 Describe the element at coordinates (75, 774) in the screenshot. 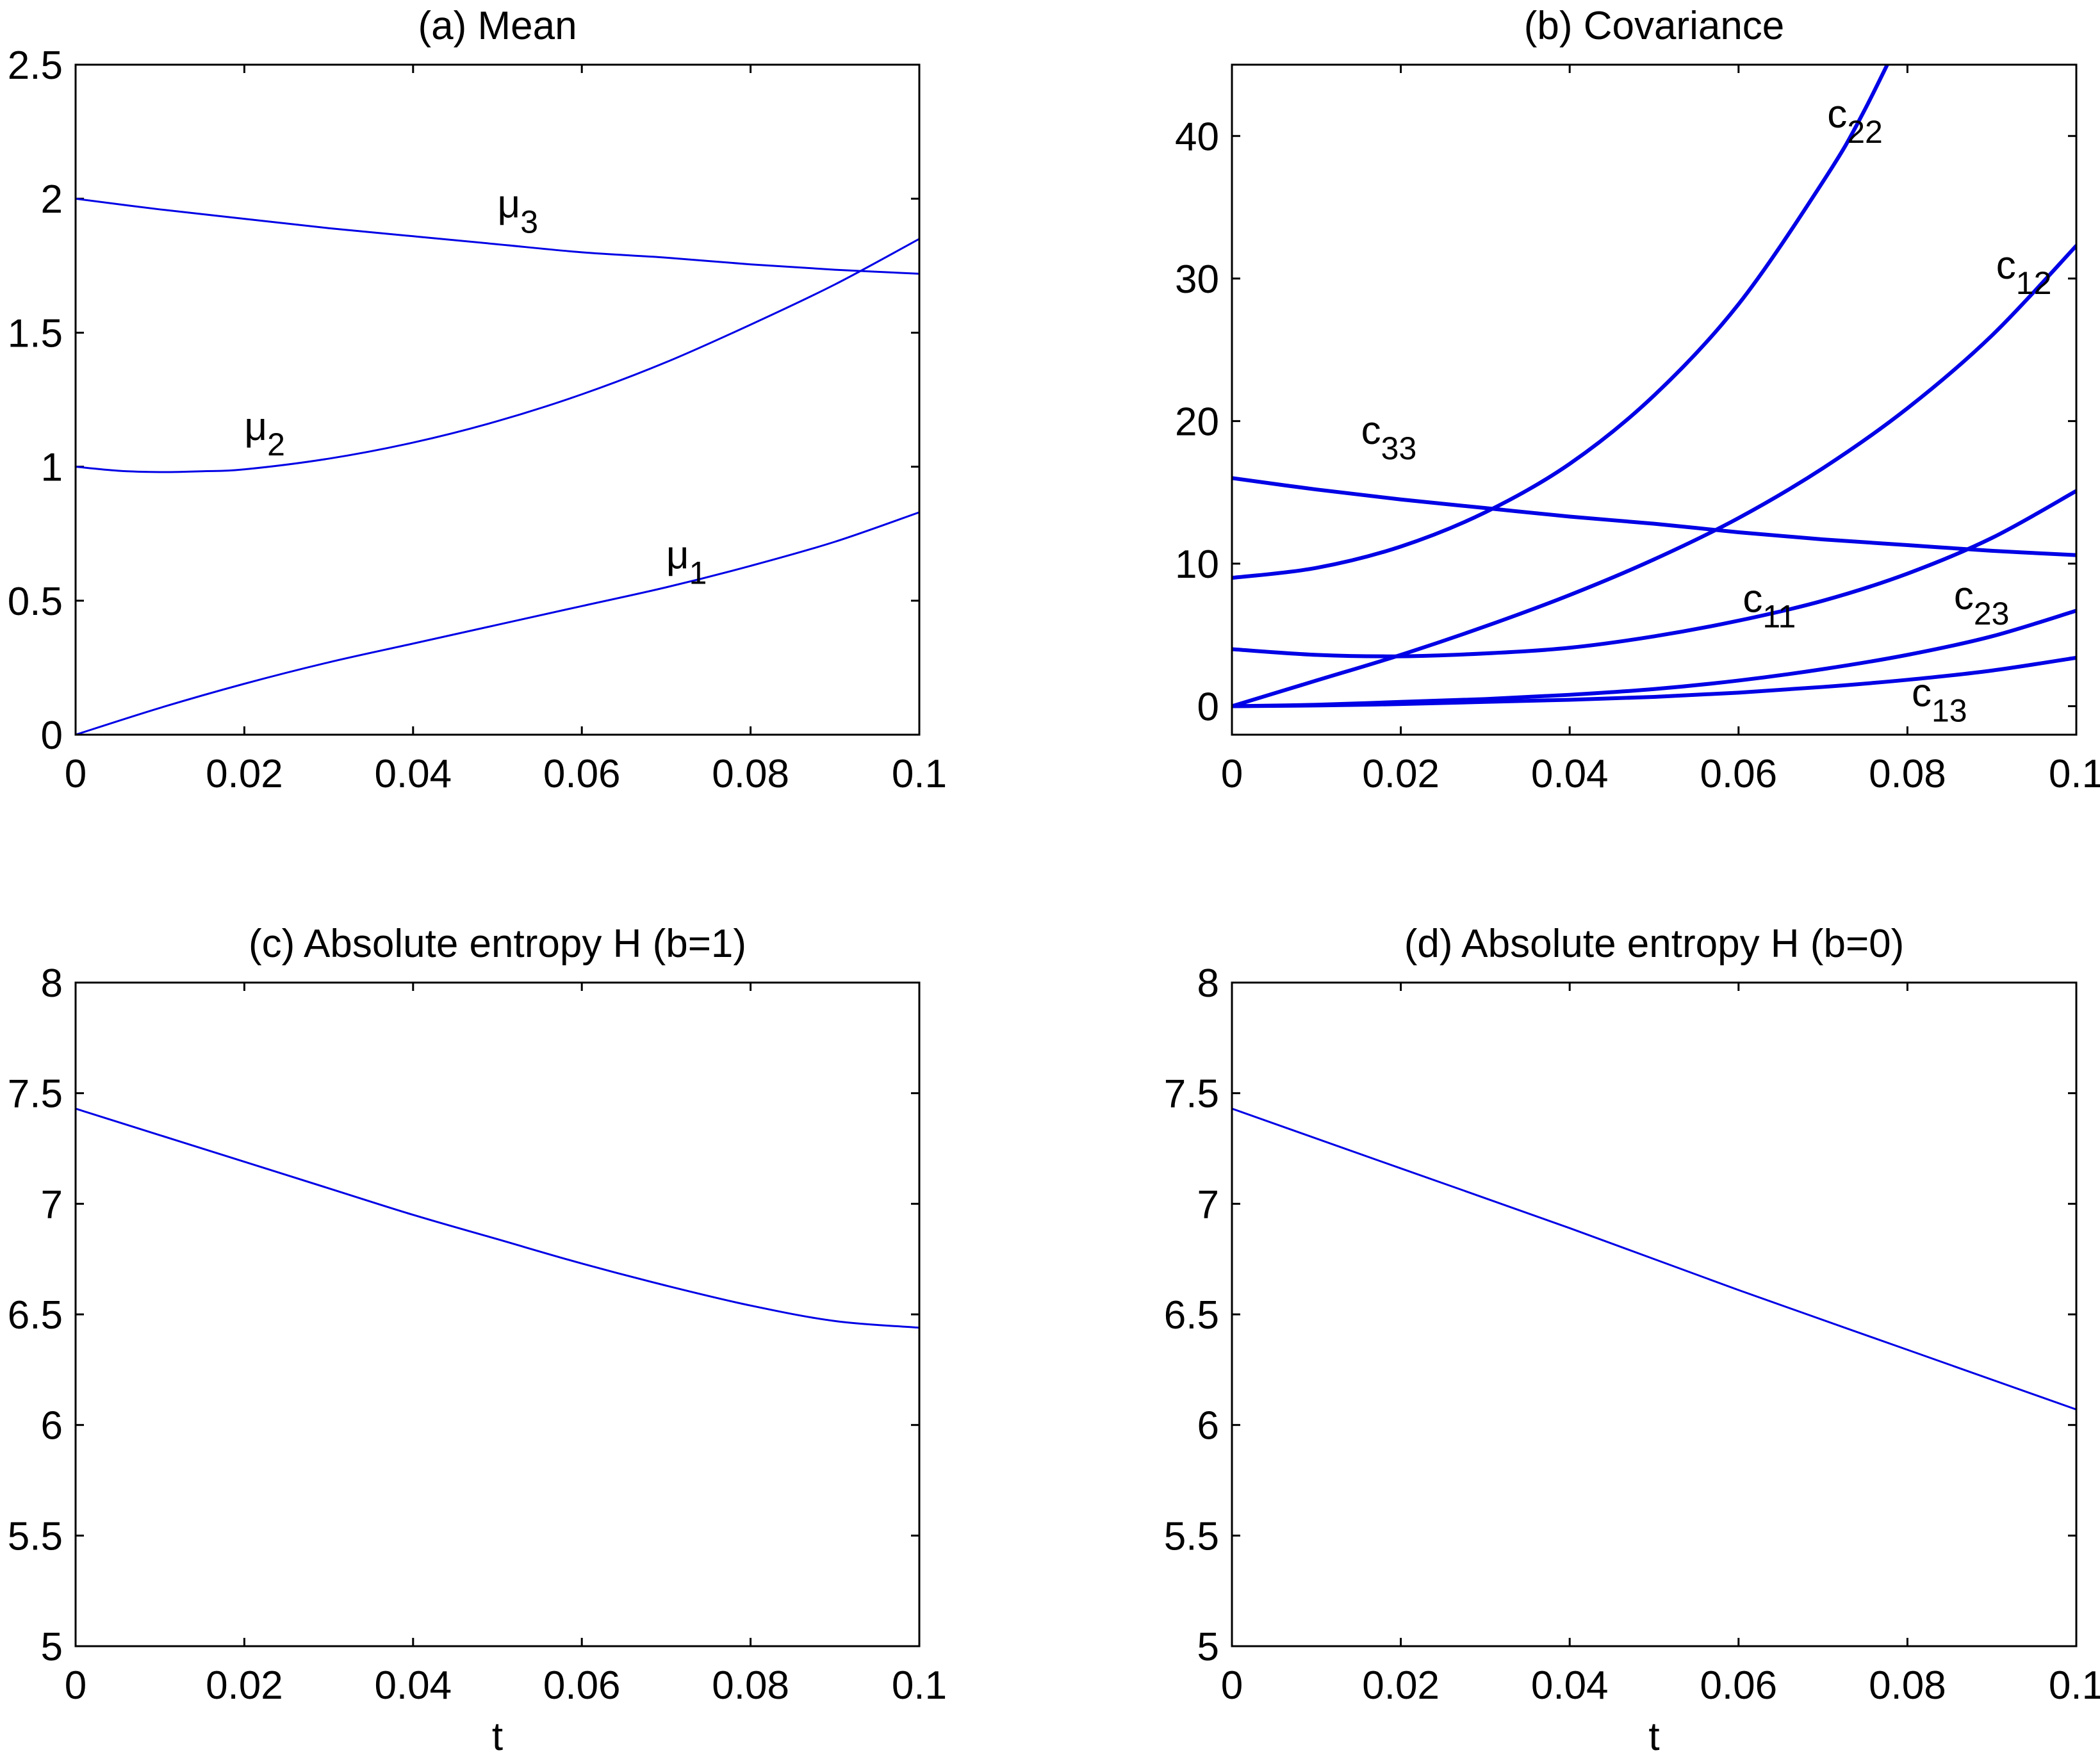

I see `panel-a-xtick-label: 0` at that location.